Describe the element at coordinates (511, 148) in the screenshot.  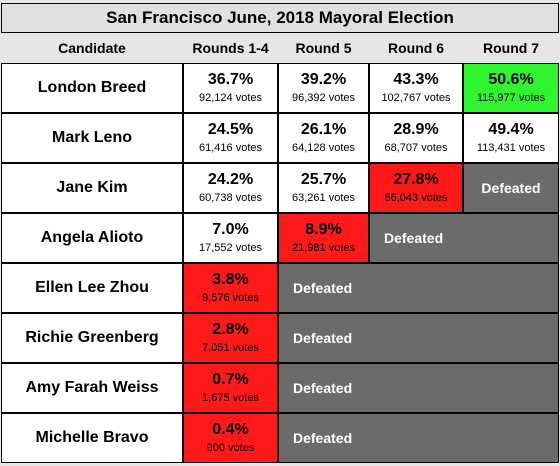
I see `vote-count: 113,431 votes` at that location.